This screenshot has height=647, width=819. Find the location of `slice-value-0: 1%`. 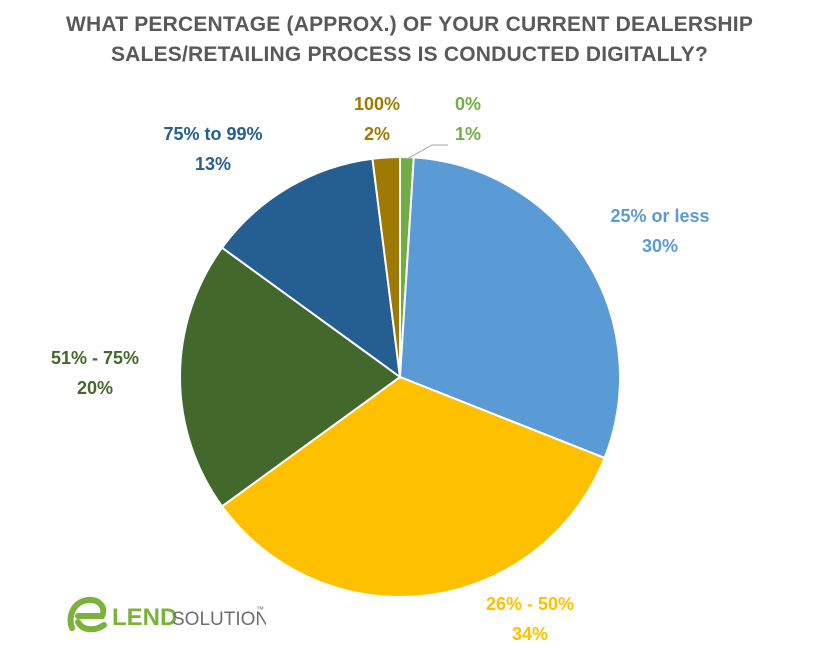

slice-value-0: 1% is located at coordinates (468, 134).